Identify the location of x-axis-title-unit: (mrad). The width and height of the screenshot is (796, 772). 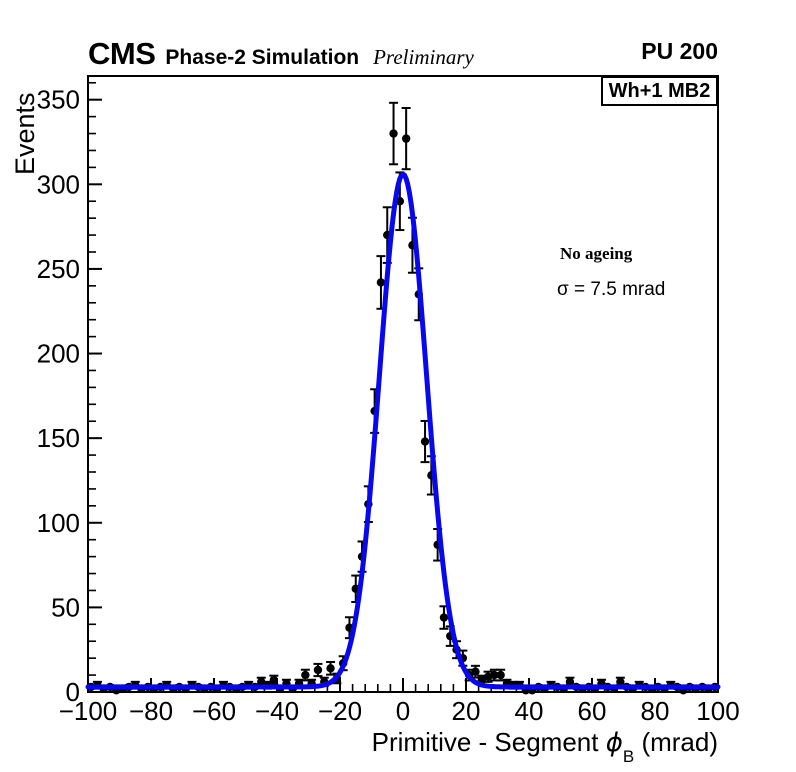
(676, 742).